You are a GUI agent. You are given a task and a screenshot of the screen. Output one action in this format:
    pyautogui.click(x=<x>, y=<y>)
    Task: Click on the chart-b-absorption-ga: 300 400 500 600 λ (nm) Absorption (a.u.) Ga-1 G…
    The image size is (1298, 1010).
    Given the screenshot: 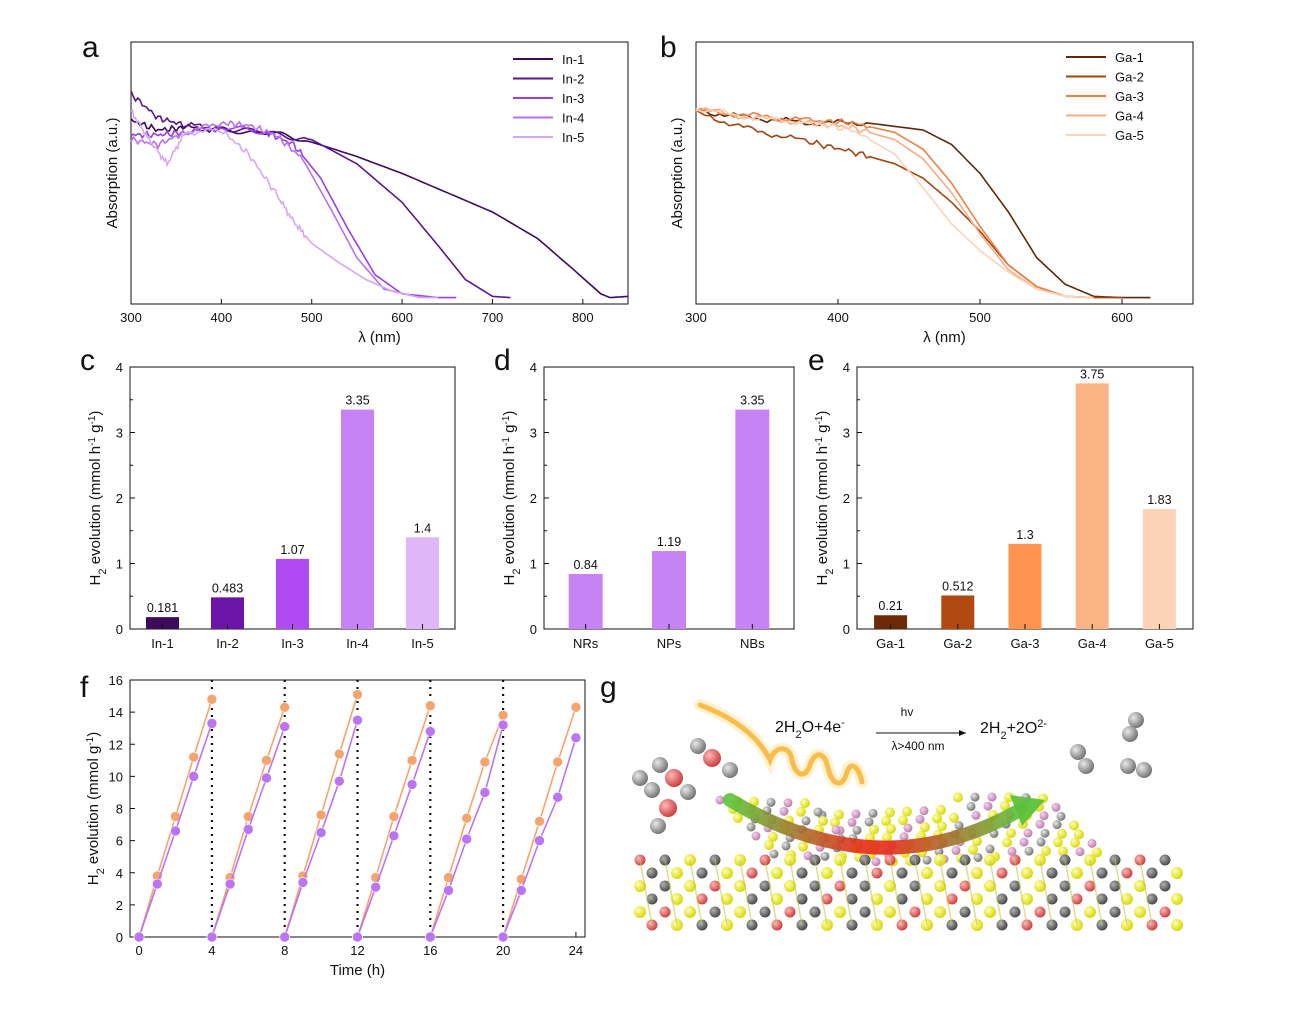 What is the action you would take?
    pyautogui.click(x=931, y=193)
    